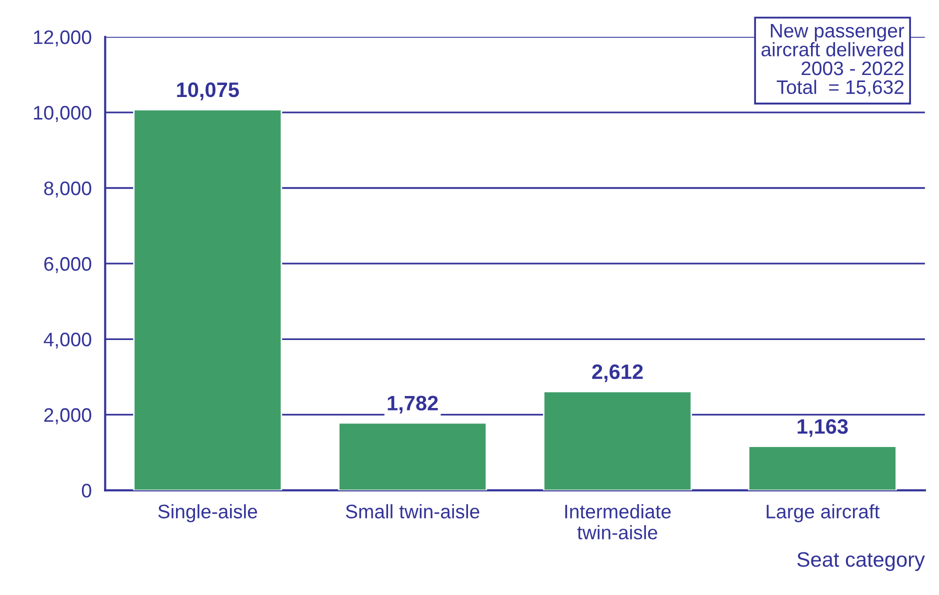 Image resolution: width=939 pixels, height=595 pixels. What do you see at coordinates (413, 511) in the screenshot?
I see `x-tick-label: Small twin-aisle` at bounding box center [413, 511].